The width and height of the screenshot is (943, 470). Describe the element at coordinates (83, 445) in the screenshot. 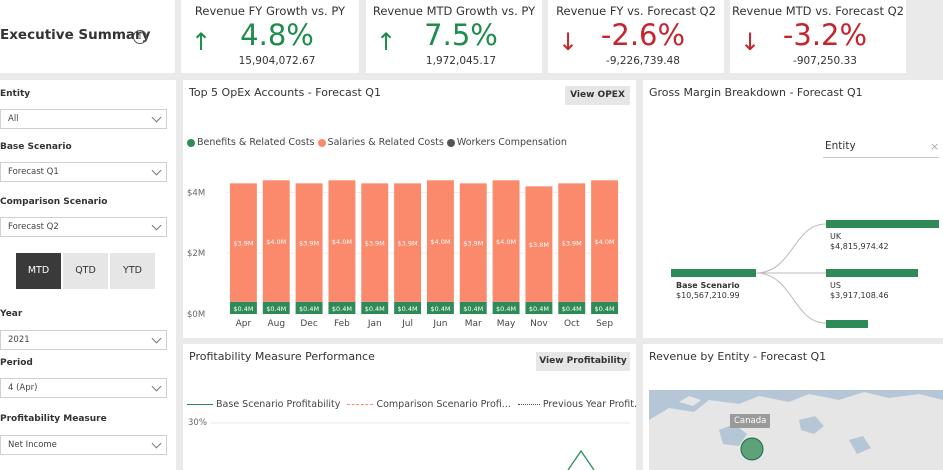

I see `profitability-measure-select: Net Income` at that location.